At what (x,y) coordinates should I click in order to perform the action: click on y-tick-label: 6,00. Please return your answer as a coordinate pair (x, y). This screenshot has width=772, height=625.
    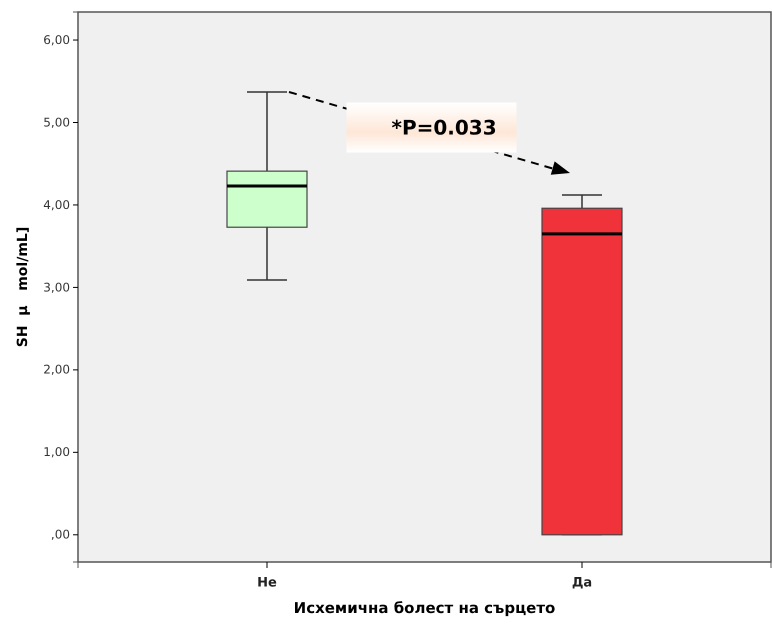
    Looking at the image, I should click on (56, 39).